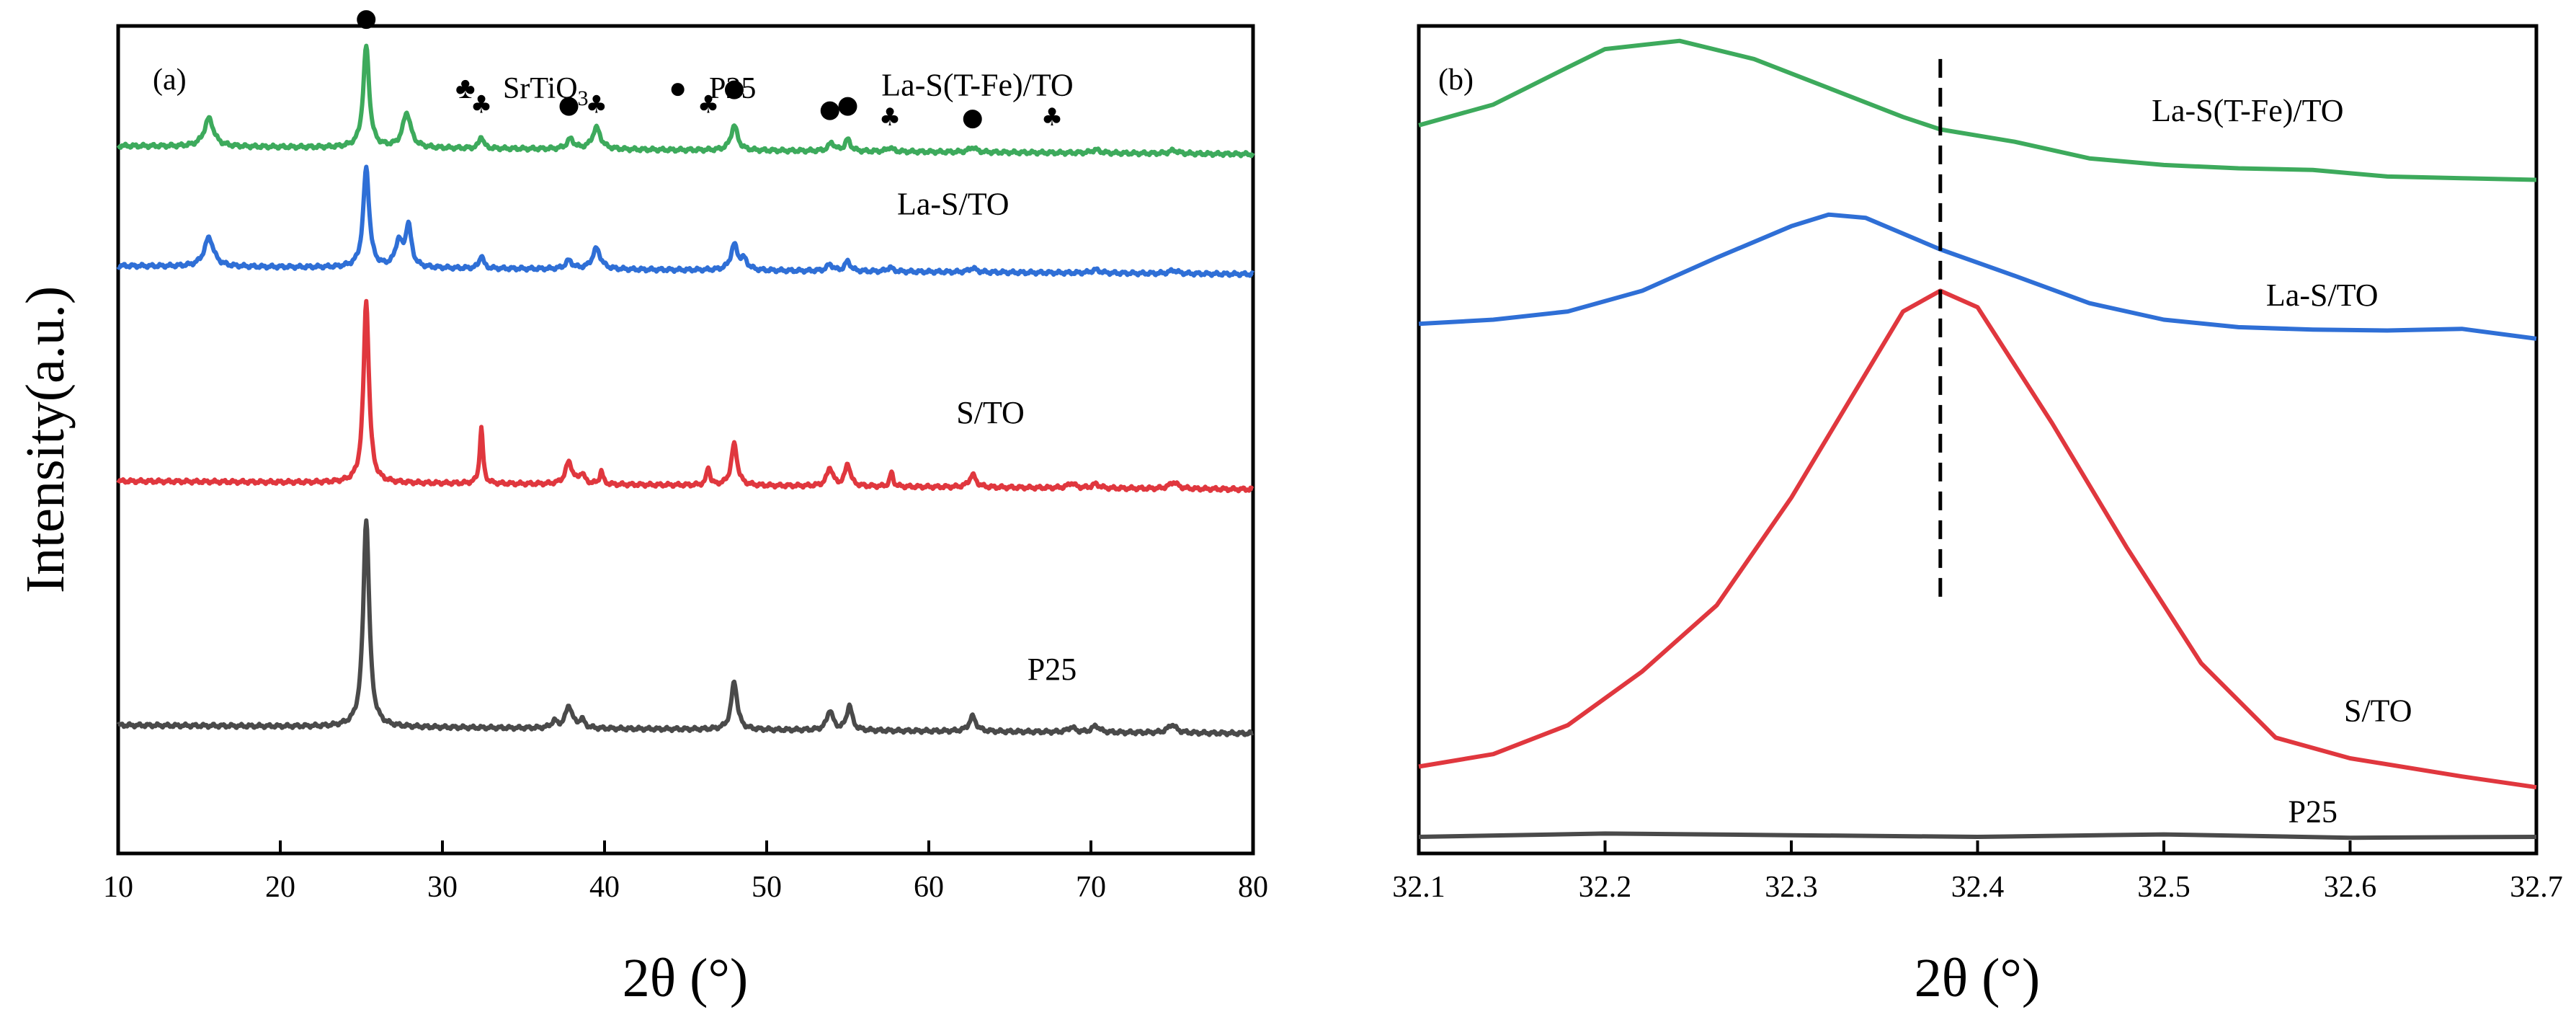  Describe the element at coordinates (953, 204) in the screenshot. I see `panel-a-label-la-s-to: La-S/TO` at that location.